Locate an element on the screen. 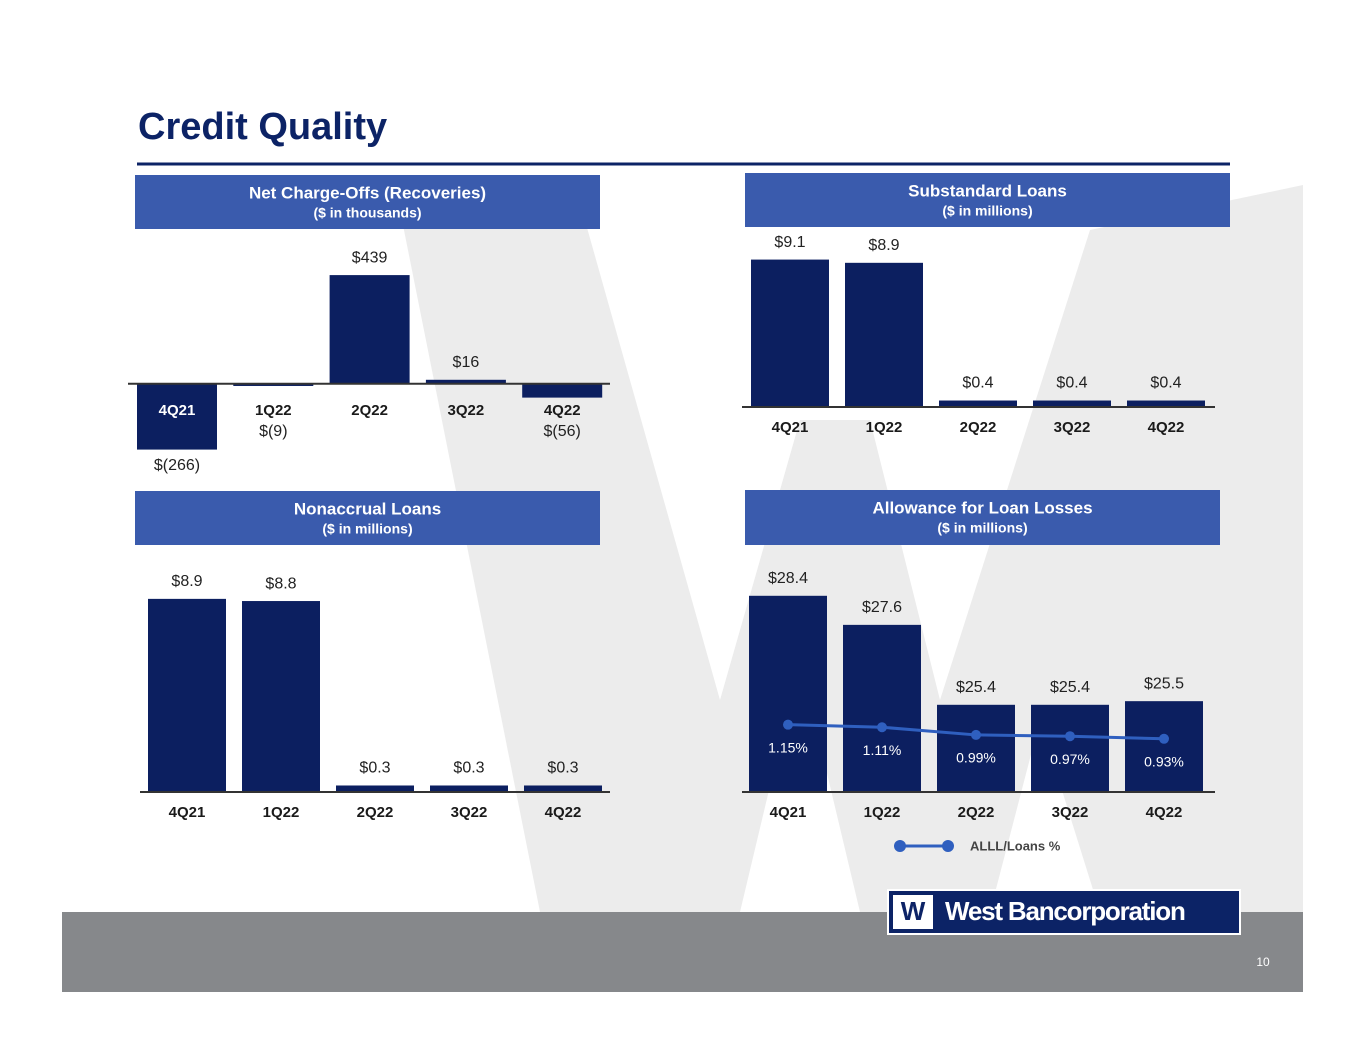  value-label: $28.4 is located at coordinates (788, 578).